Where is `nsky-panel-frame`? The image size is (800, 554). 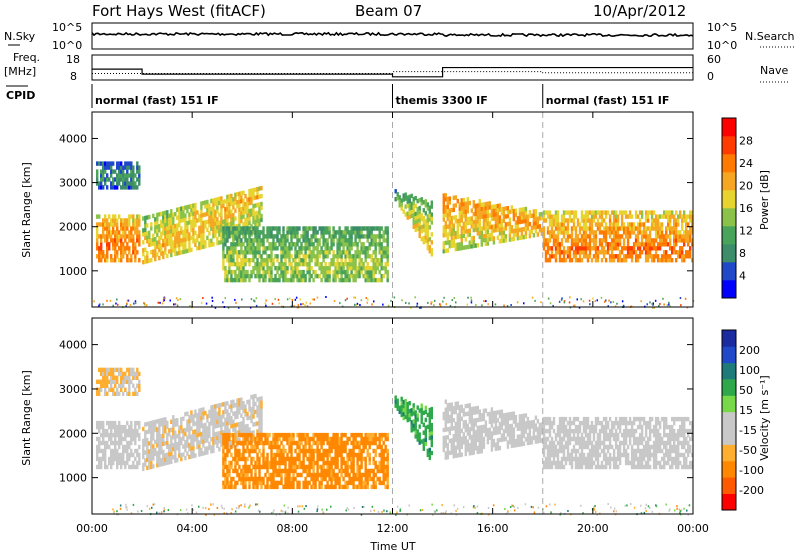 nsky-panel-frame is located at coordinates (392, 36).